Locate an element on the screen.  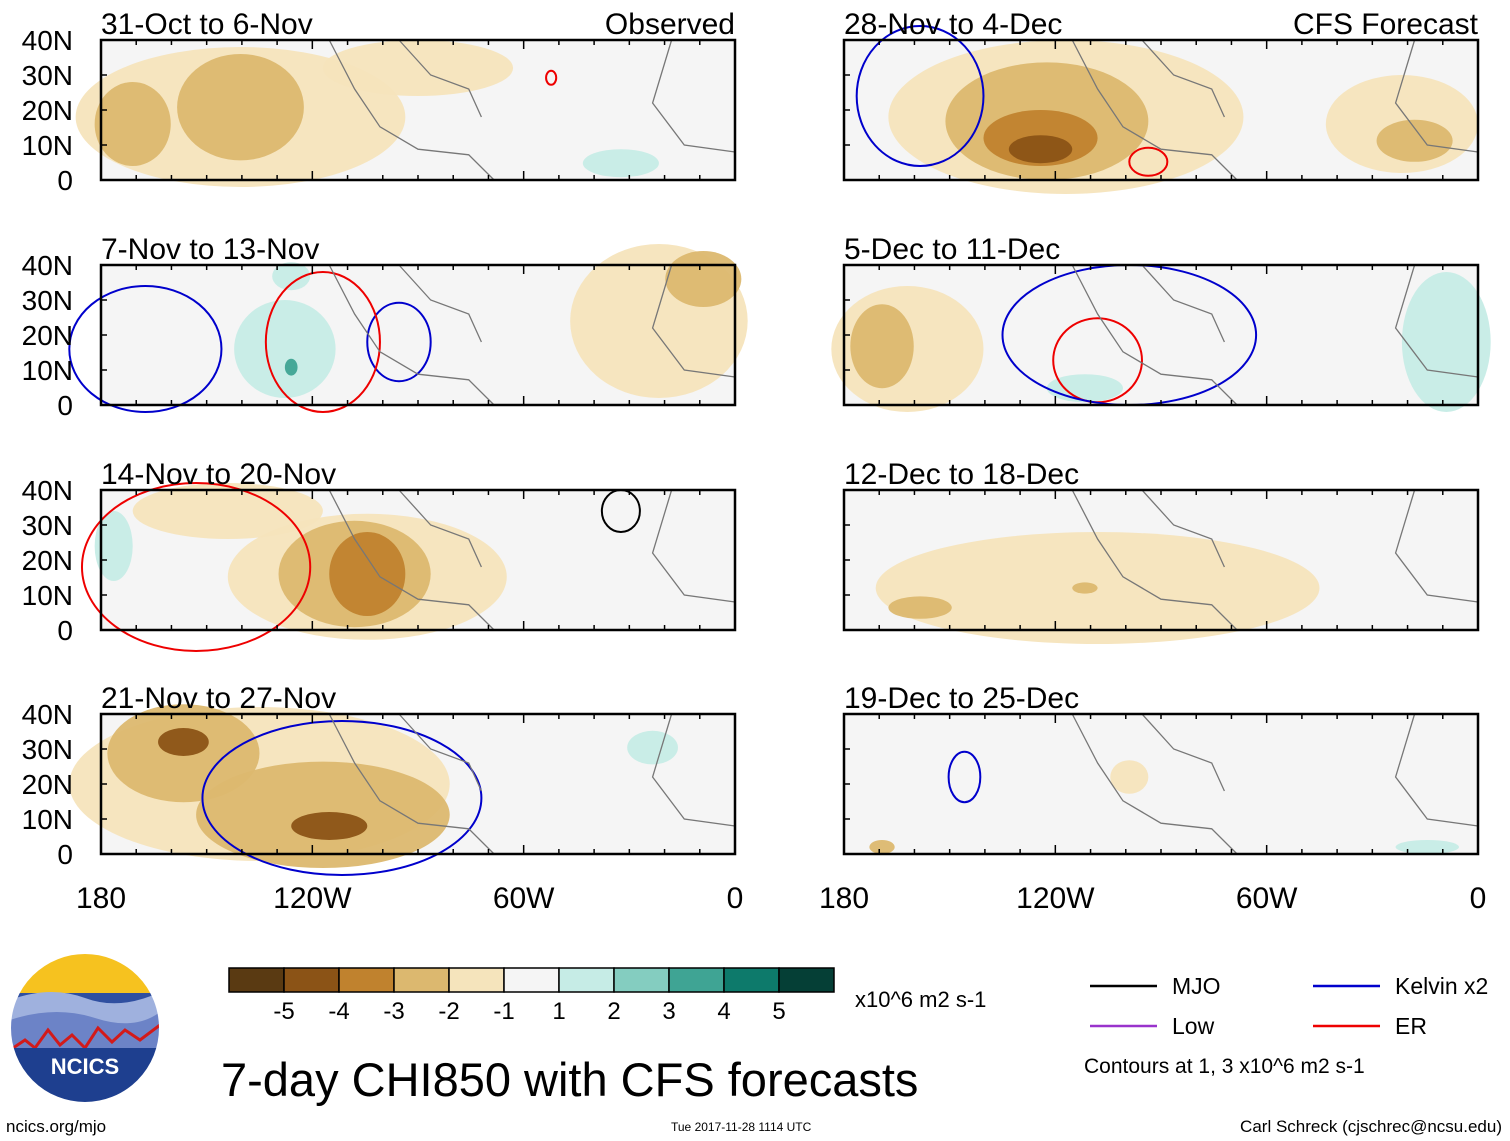
colorbar-units: x10^6 m2 s-1 is located at coordinates (920, 999).